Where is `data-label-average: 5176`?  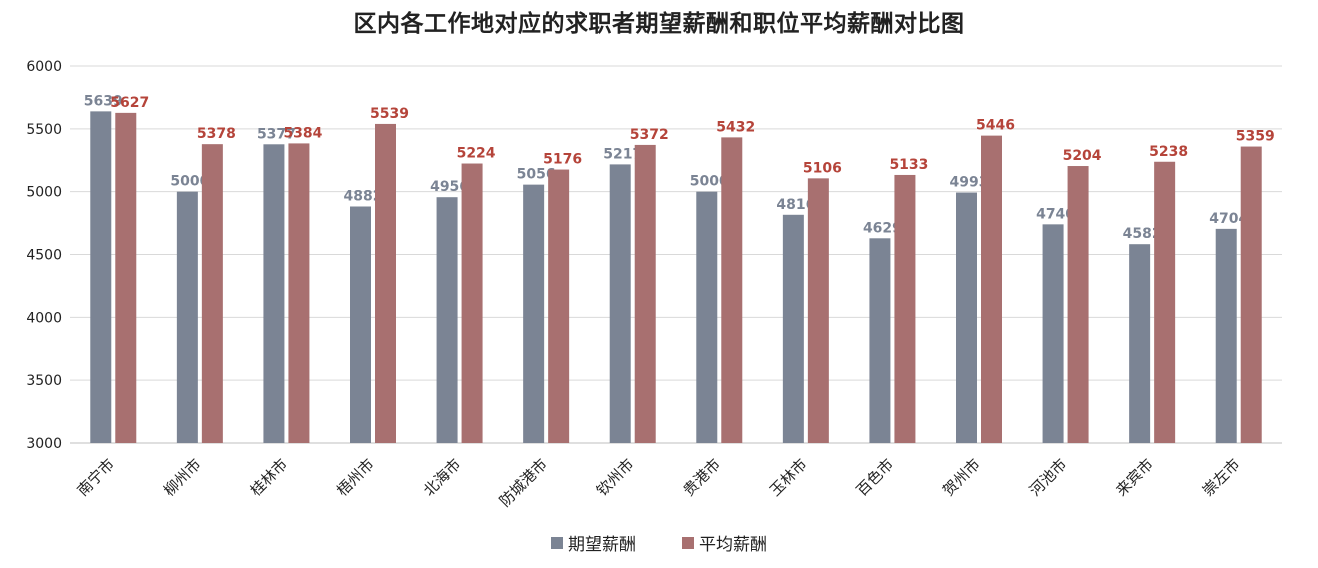
data-label-average: 5176 is located at coordinates (562, 160).